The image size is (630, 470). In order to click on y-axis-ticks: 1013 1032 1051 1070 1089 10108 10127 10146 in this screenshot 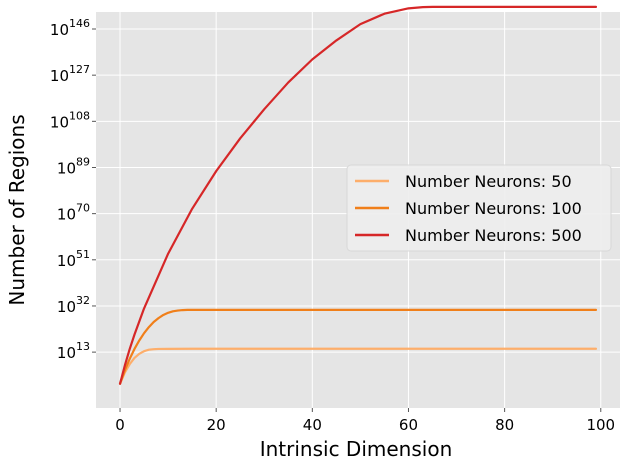, I will do `click(73, 189)`.